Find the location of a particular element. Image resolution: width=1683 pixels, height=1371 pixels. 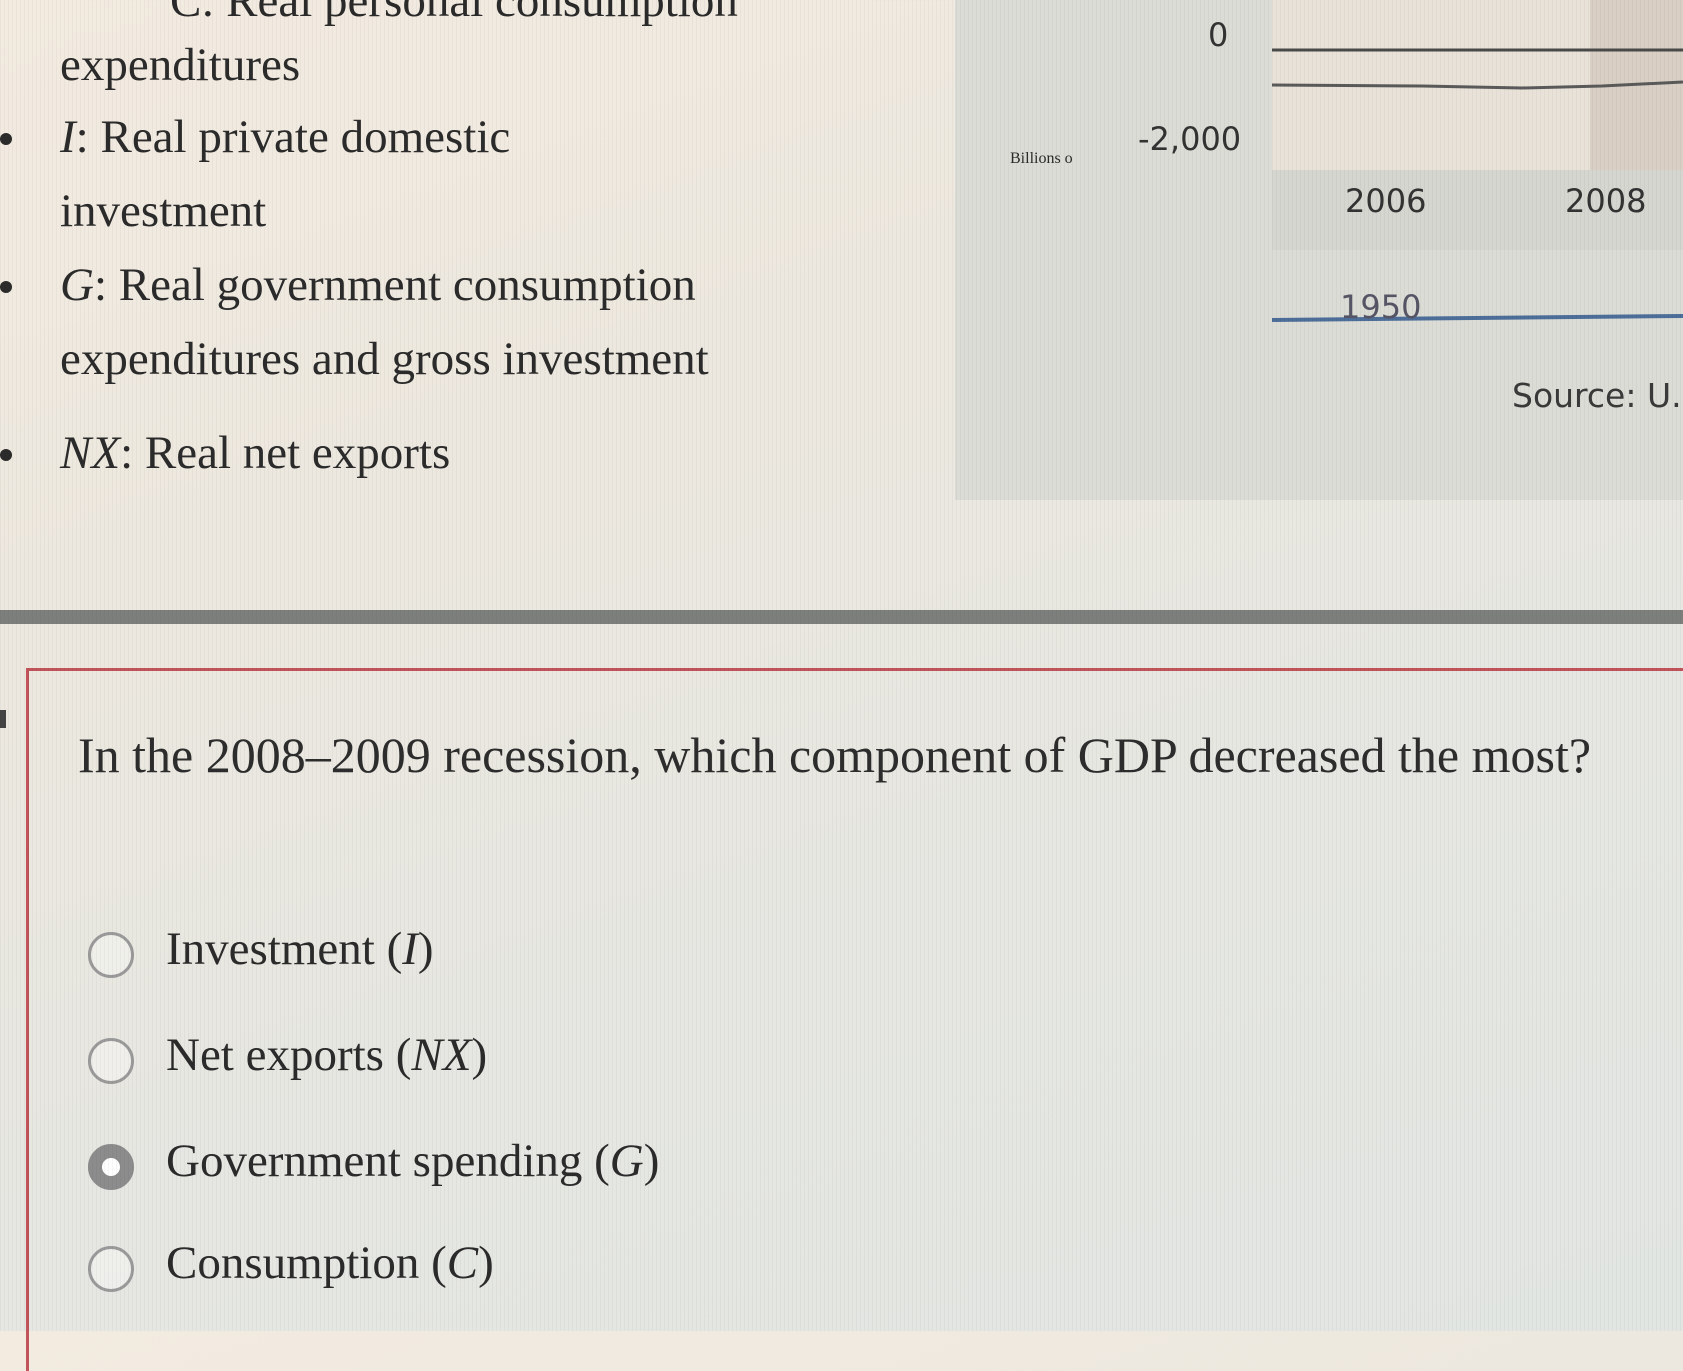

consumption-definition-cut: C: Real personal consumption is located at coordinates (454, 13).